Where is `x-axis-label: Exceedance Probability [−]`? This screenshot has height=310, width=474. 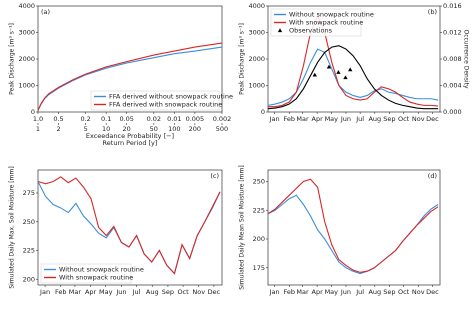
x-axis-label: Exceedance Probability [−] is located at coordinates (130, 136).